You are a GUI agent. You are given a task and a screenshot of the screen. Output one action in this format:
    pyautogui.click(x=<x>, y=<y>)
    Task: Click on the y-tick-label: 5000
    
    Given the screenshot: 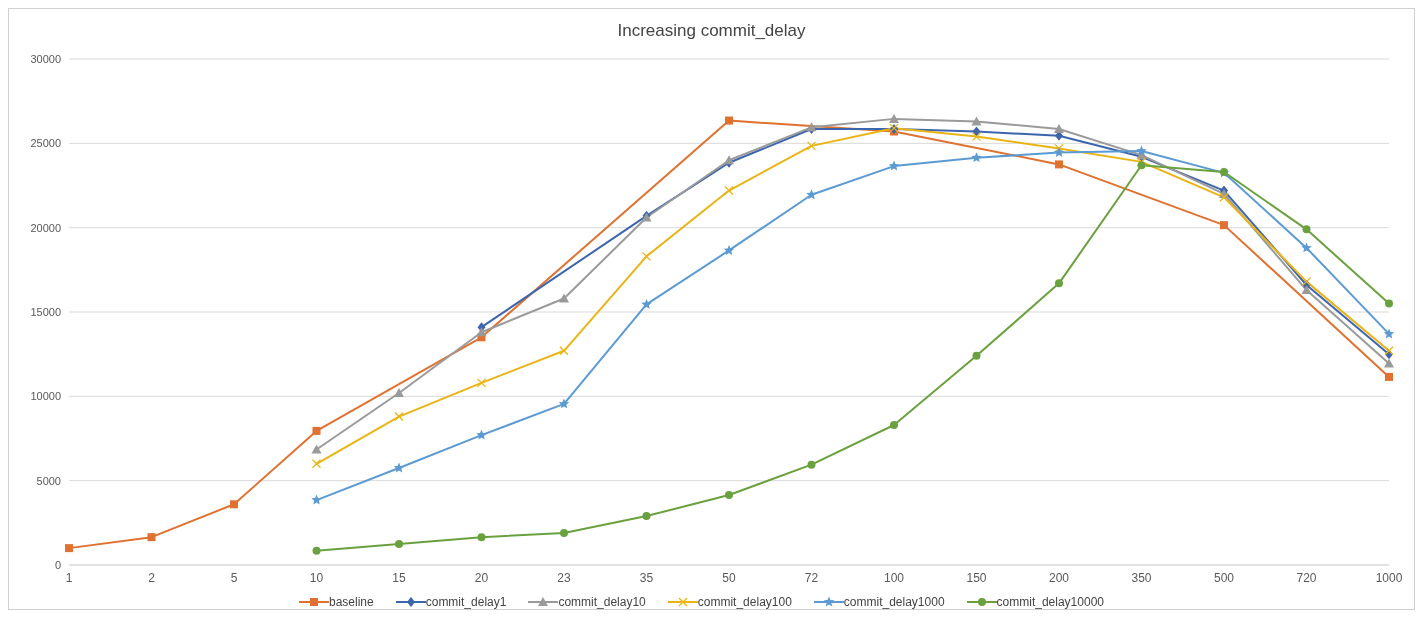 What is the action you would take?
    pyautogui.click(x=48, y=480)
    